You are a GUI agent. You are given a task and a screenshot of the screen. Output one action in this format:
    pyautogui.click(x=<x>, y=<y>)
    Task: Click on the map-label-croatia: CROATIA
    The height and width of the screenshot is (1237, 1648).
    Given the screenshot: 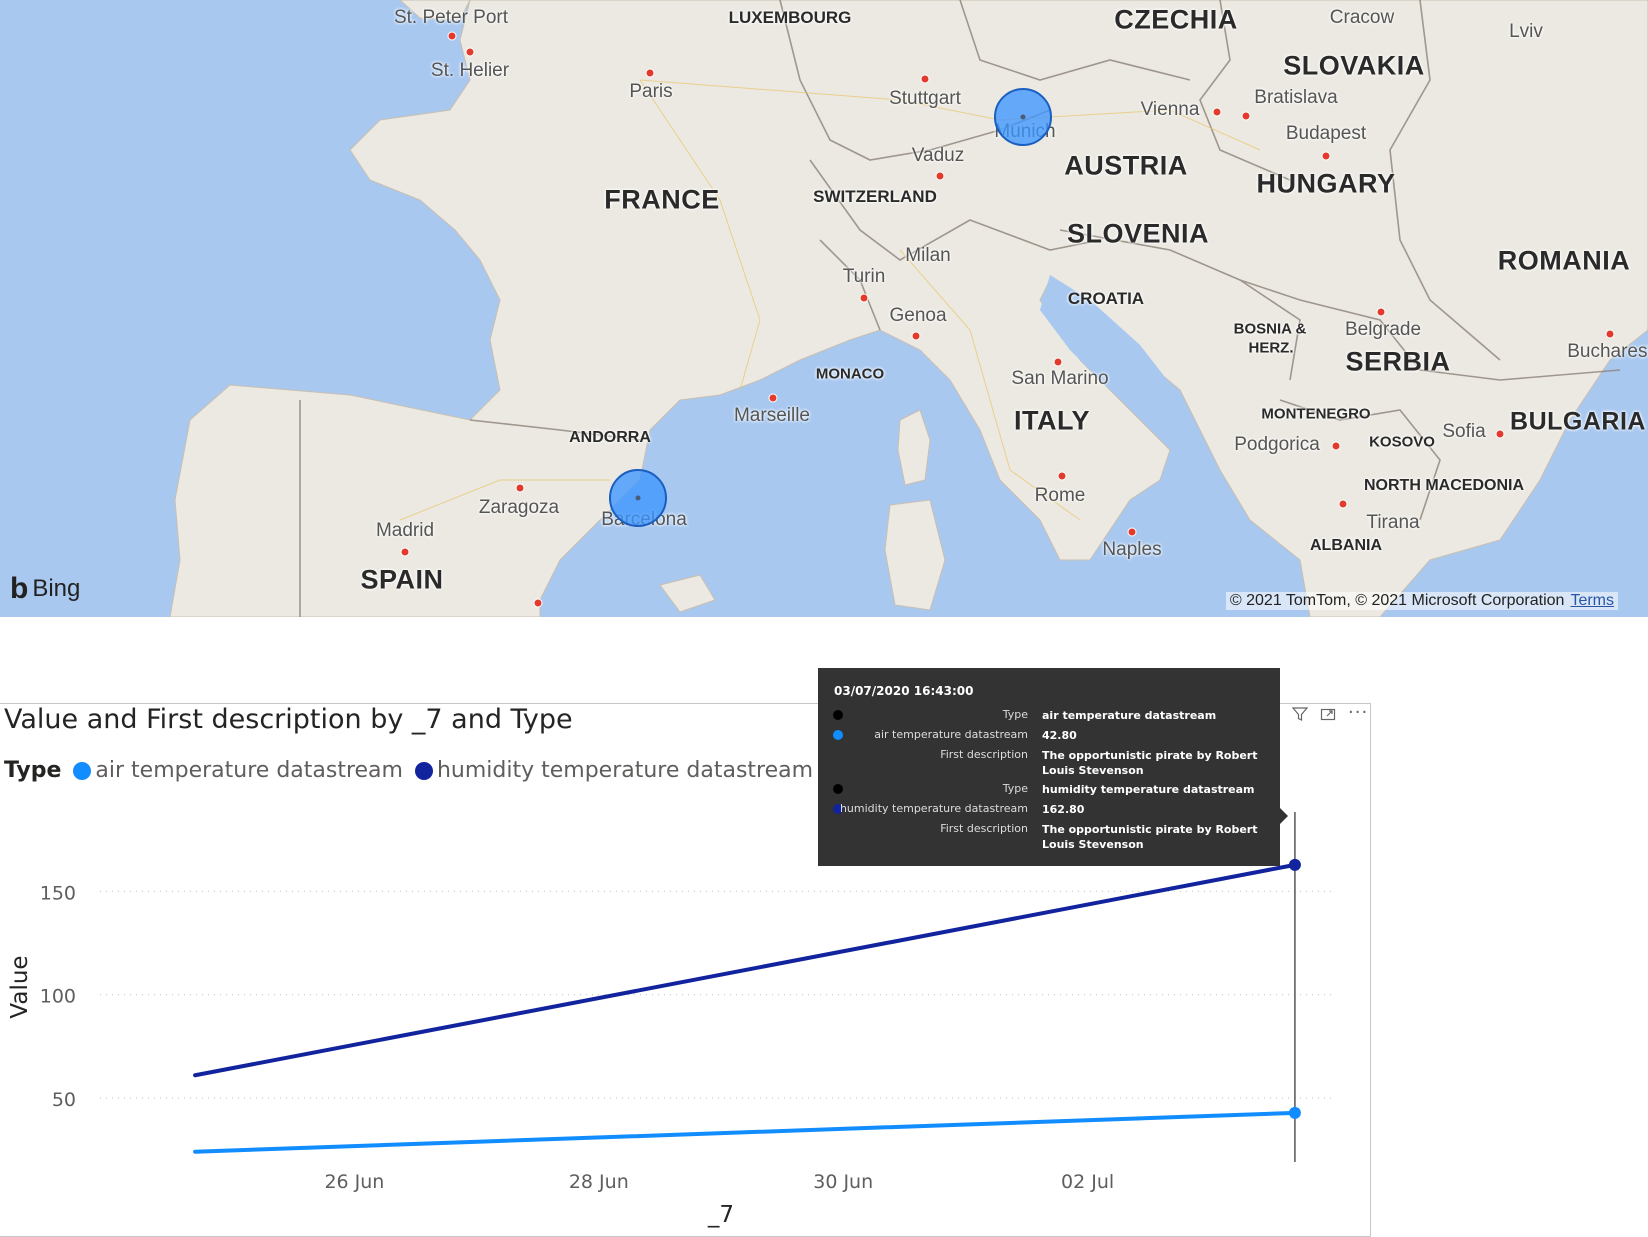 What is the action you would take?
    pyautogui.click(x=1106, y=298)
    